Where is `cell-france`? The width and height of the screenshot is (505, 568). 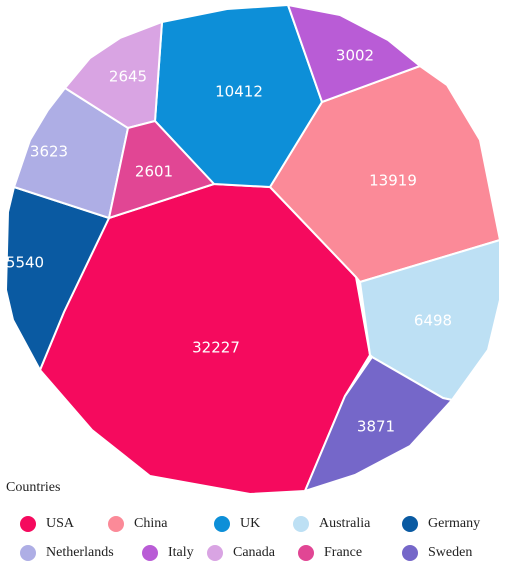 cell-france is located at coordinates (161, 169).